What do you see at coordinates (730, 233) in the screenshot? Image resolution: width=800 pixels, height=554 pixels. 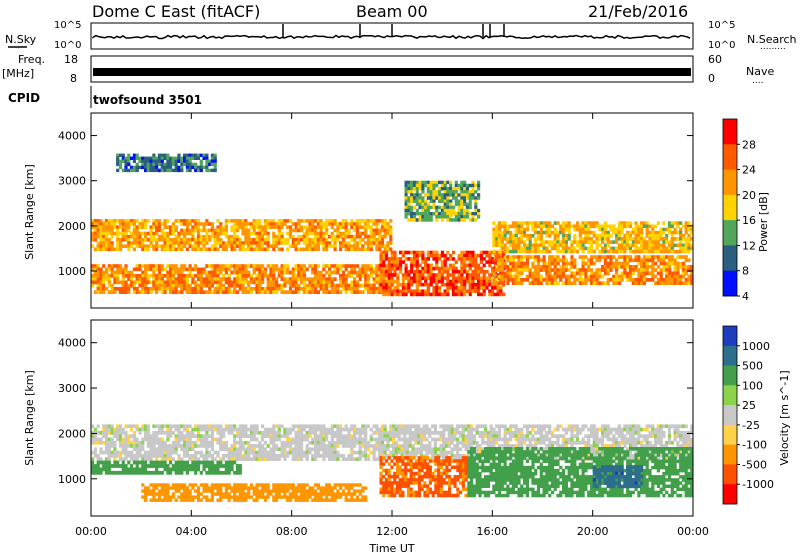 I see `power-colorbar-segment` at bounding box center [730, 233].